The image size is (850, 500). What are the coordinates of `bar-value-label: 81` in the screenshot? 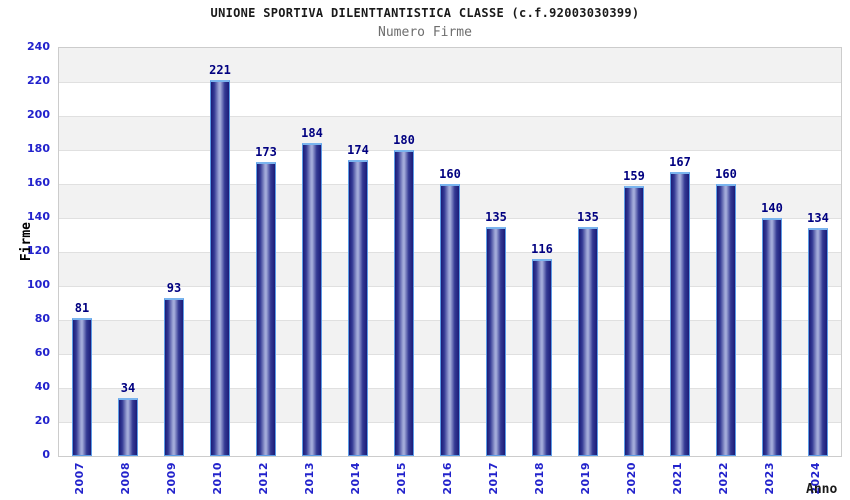 It's located at (82, 308).